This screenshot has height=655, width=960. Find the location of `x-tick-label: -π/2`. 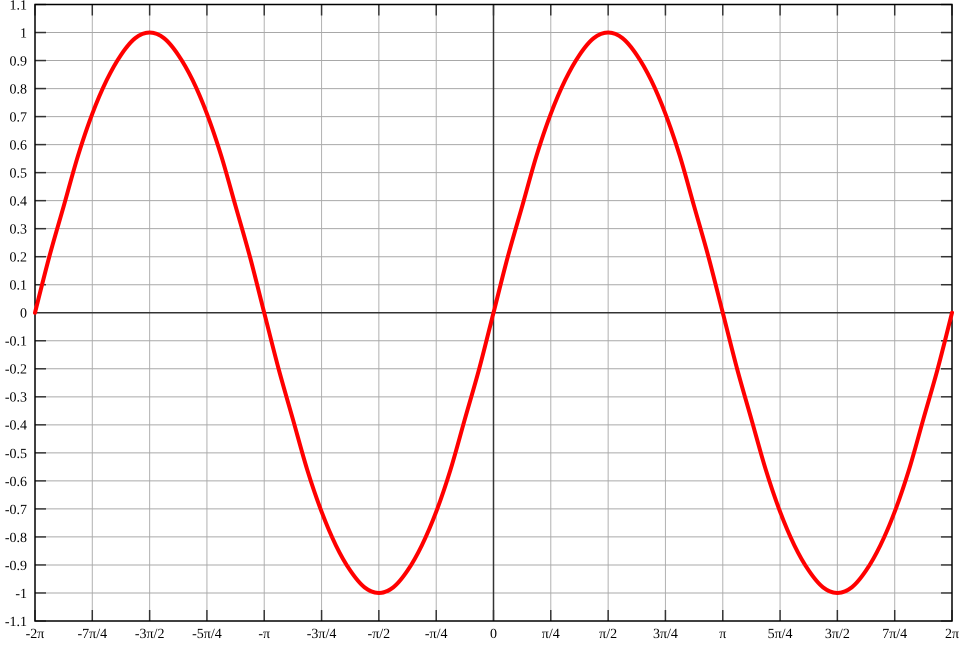

x-tick-label: -π/2 is located at coordinates (379, 634).